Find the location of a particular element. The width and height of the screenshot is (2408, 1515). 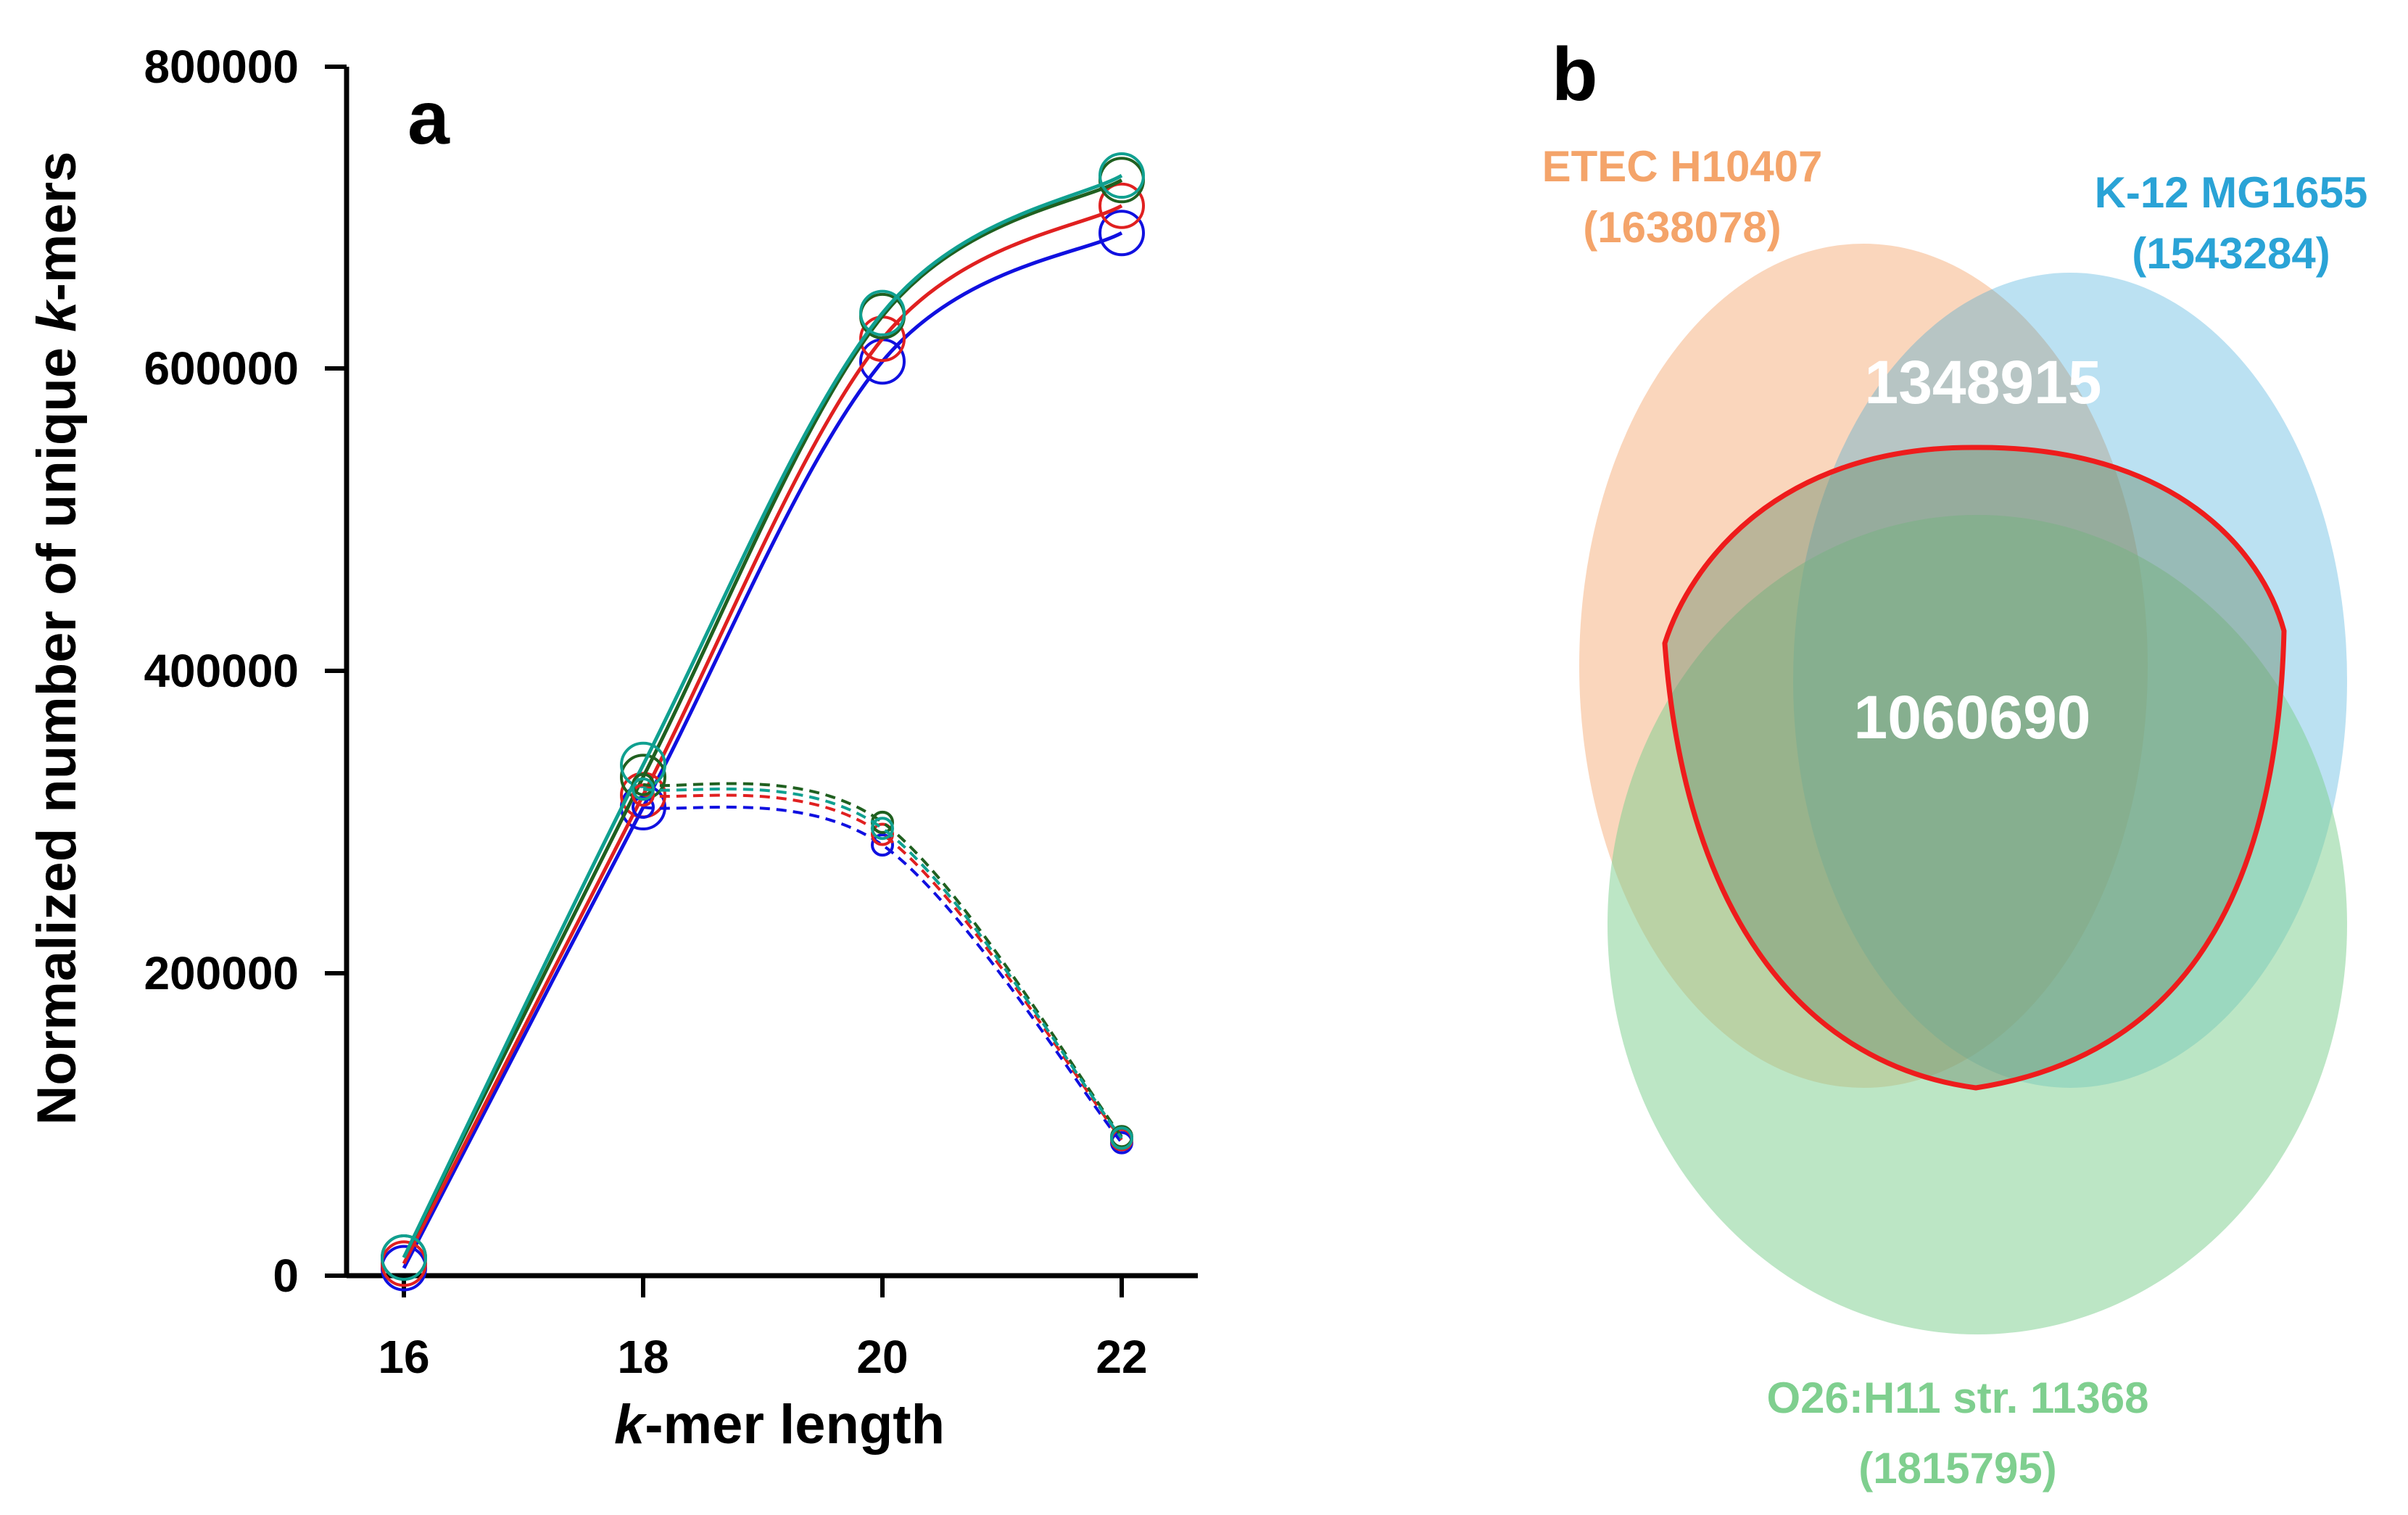

venn-label-etec-name: ETEC H10407 is located at coordinates (1682, 166).